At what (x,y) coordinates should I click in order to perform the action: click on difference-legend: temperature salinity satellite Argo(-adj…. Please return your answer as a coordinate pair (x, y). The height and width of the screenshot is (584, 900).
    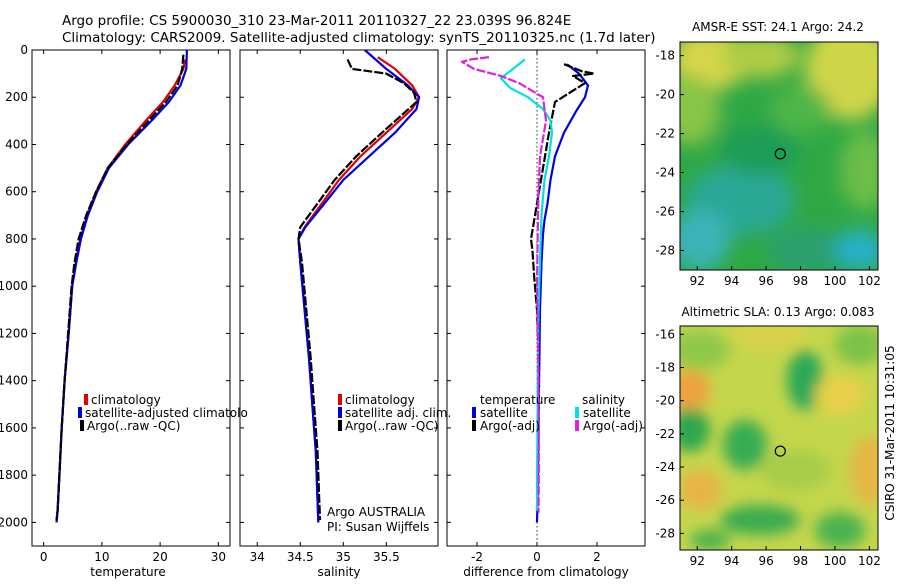
    Looking at the image, I should click on (557, 413).